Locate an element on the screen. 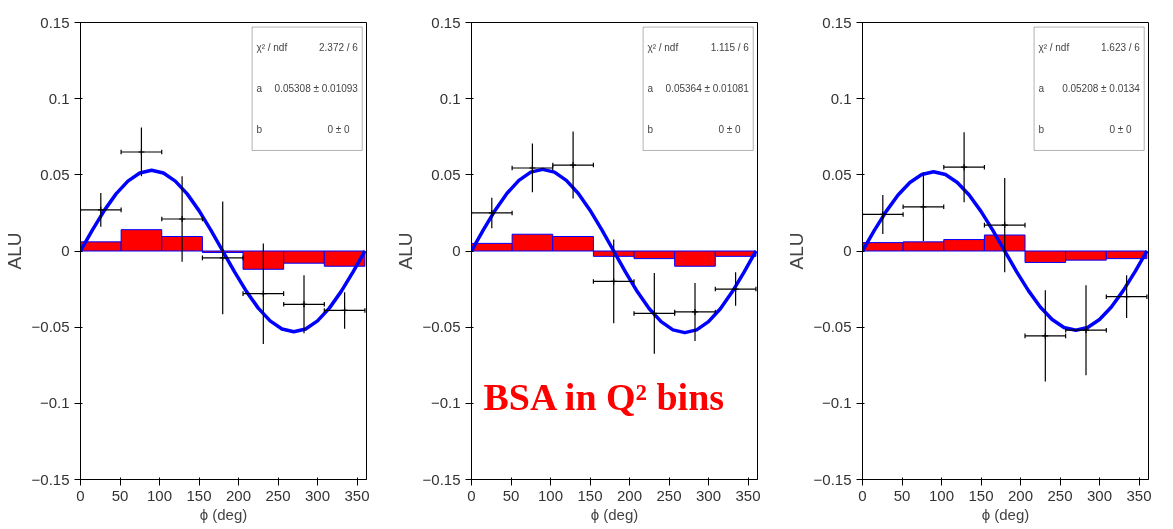  annotation: 0.05364 ± 0.01081 is located at coordinates (707, 89).